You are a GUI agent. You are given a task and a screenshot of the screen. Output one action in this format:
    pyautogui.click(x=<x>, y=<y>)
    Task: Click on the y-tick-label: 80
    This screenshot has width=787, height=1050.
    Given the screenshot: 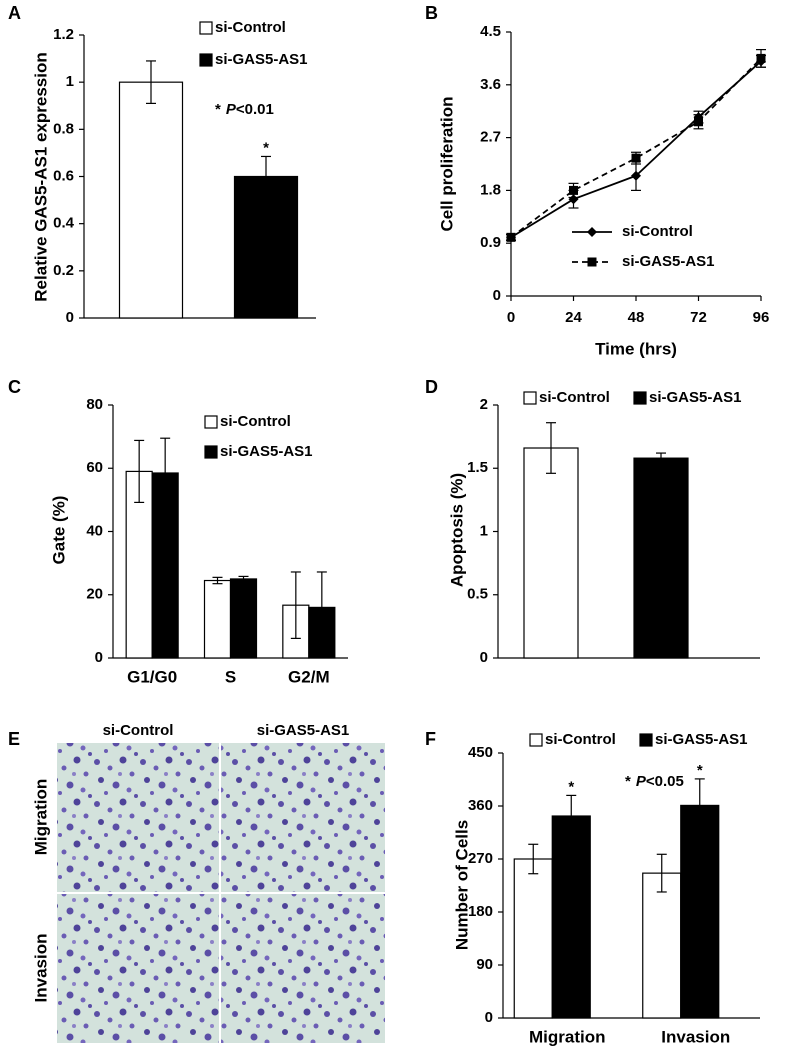 What is the action you would take?
    pyautogui.click(x=94, y=404)
    